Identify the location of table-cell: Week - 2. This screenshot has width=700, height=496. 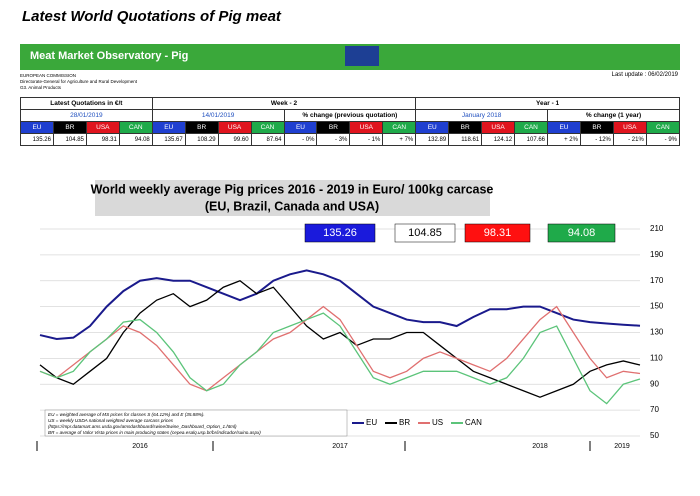
(284, 103).